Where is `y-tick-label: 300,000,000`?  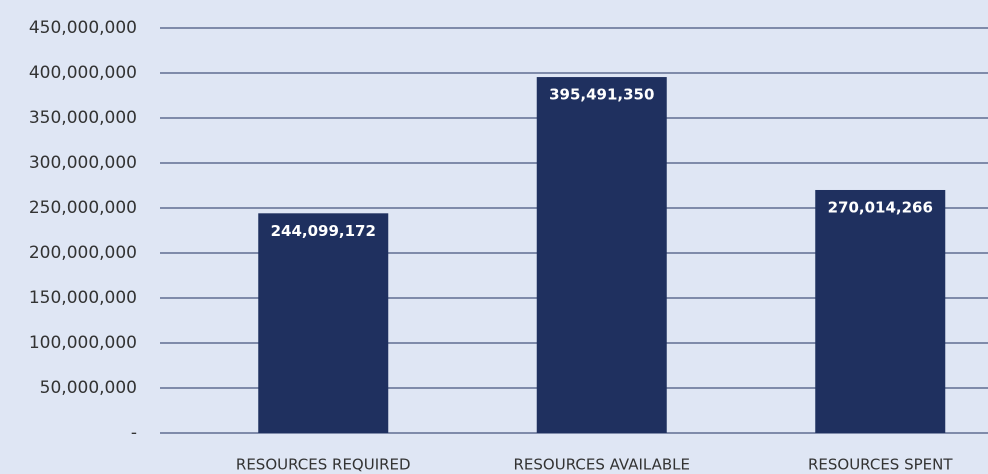
y-tick-label: 300,000,000 is located at coordinates (83, 163).